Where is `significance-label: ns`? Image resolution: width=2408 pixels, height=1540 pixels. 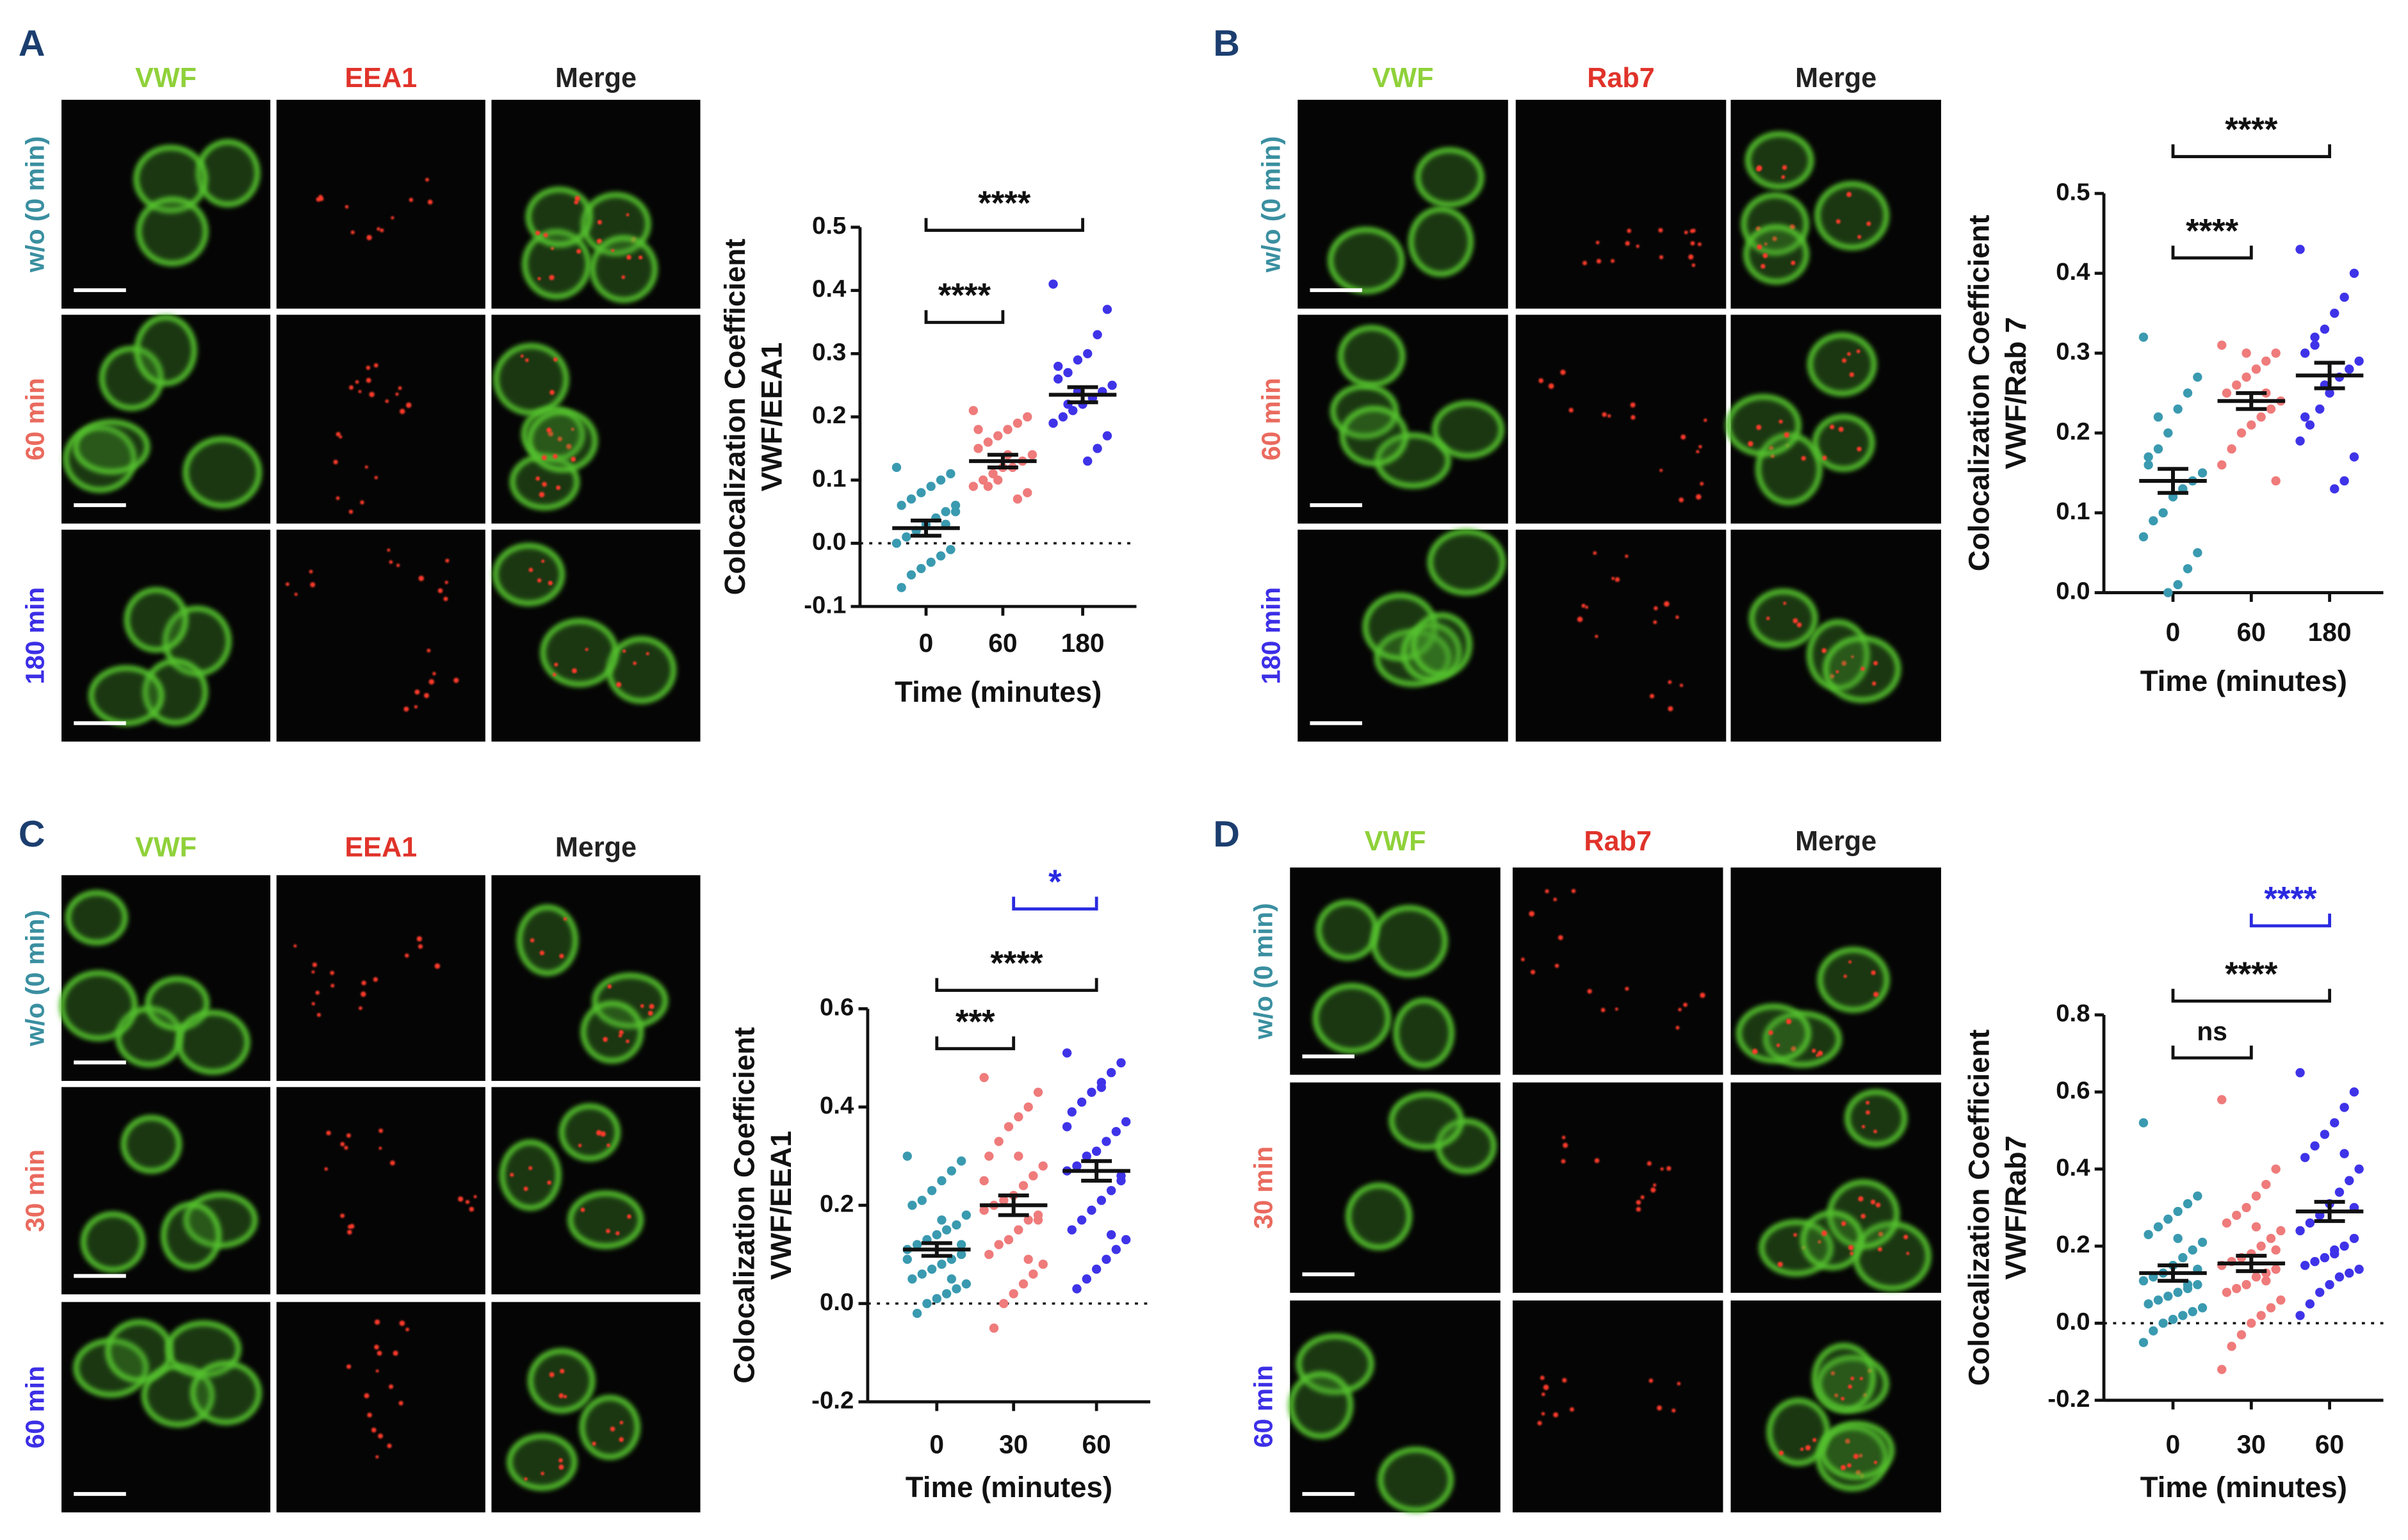 significance-label: ns is located at coordinates (2212, 1031).